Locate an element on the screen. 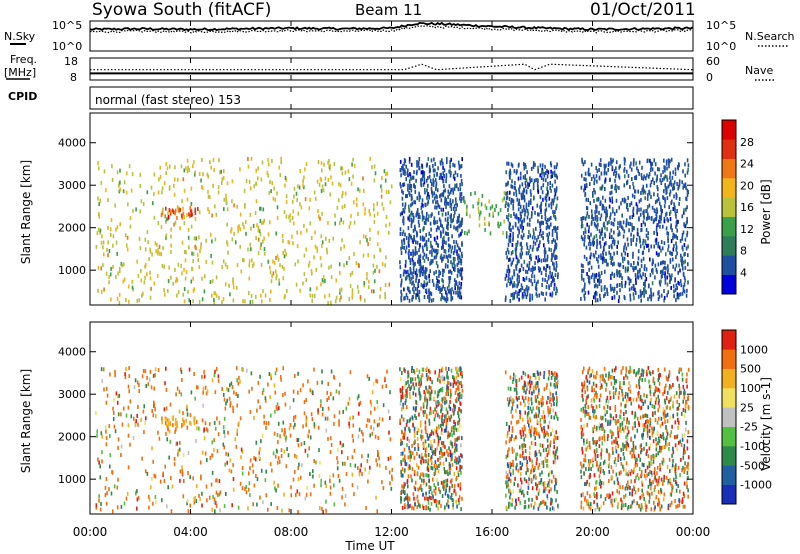  power-colorbar-frame is located at coordinates (729, 207).